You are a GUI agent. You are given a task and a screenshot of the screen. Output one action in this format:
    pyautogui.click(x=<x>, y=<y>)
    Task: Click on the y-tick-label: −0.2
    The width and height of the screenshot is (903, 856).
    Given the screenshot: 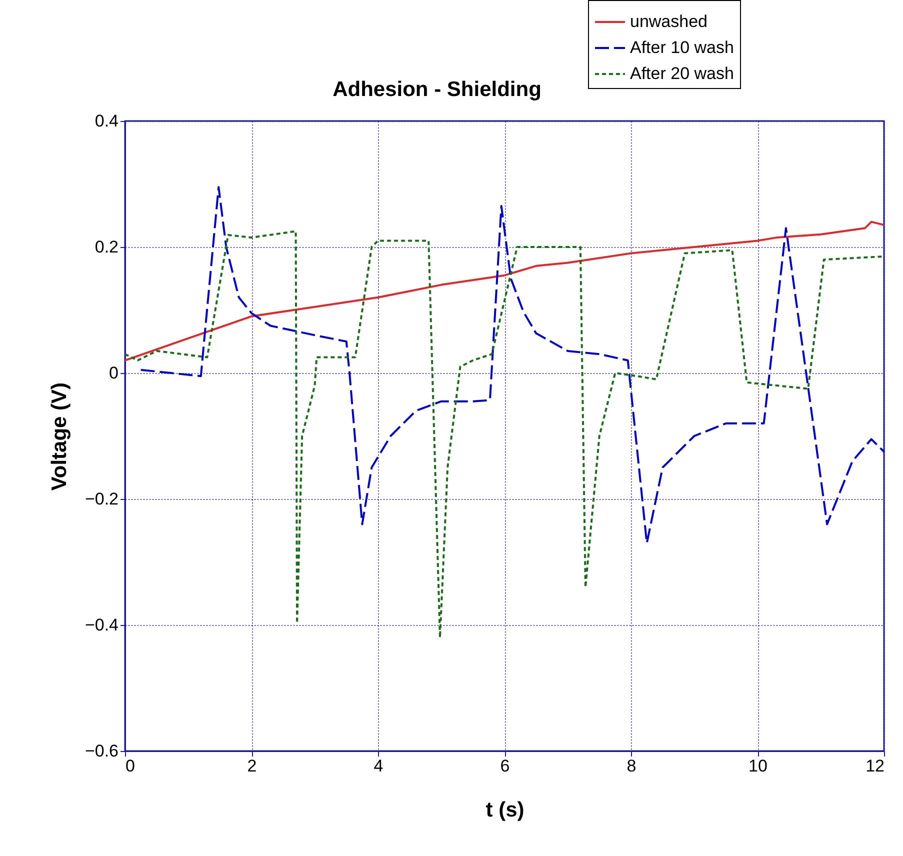 What is the action you would take?
    pyautogui.click(x=101, y=499)
    